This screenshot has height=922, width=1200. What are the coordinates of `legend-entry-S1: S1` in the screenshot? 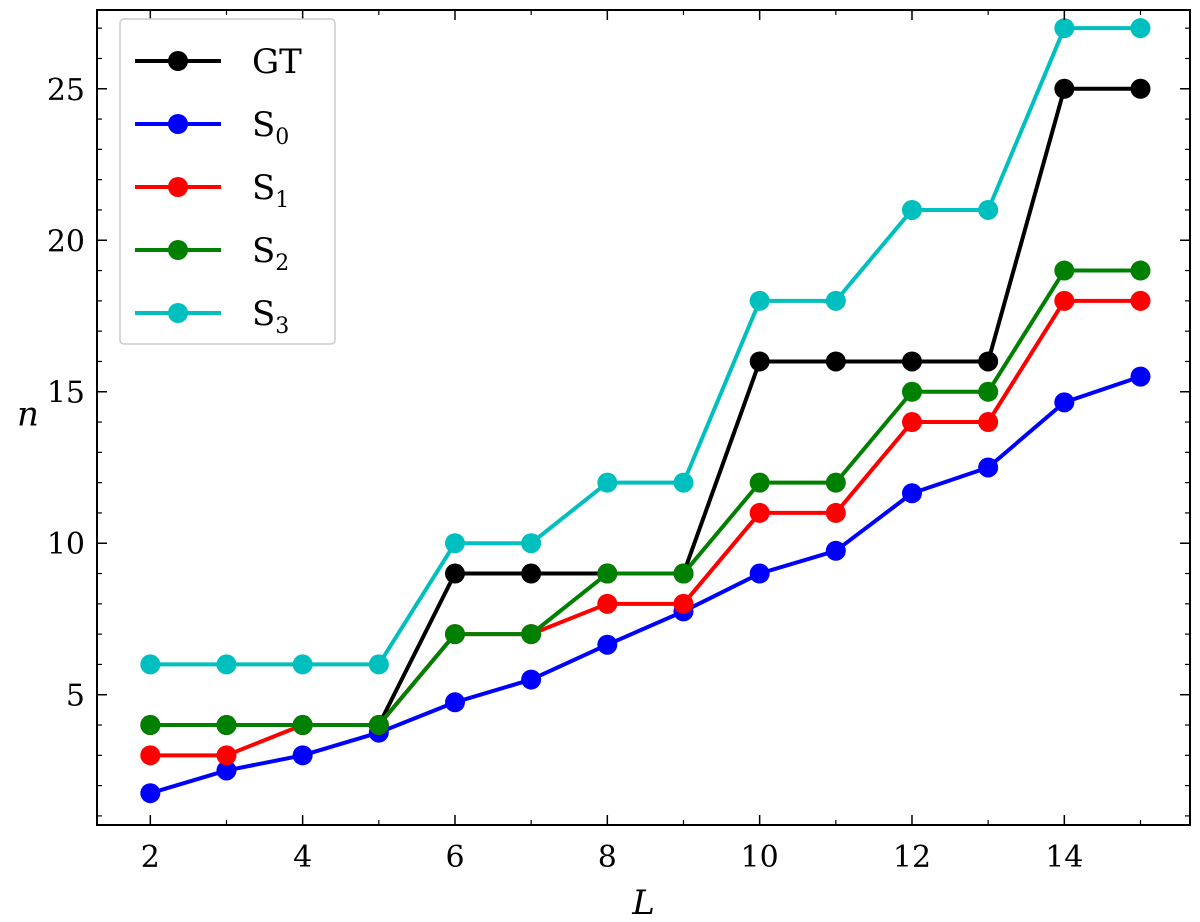 It's located at (212, 190).